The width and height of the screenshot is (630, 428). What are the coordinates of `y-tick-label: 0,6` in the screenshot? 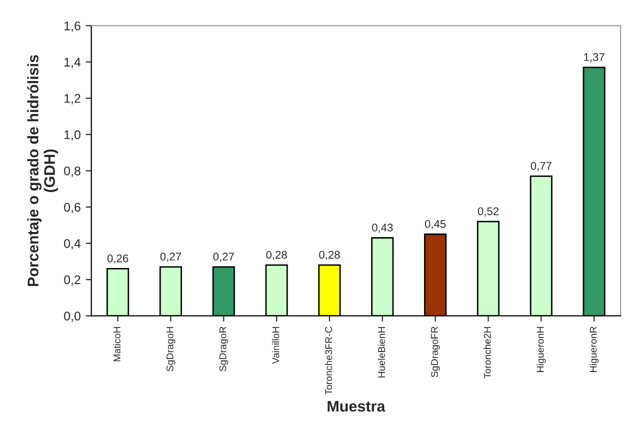 It's located at (72, 208).